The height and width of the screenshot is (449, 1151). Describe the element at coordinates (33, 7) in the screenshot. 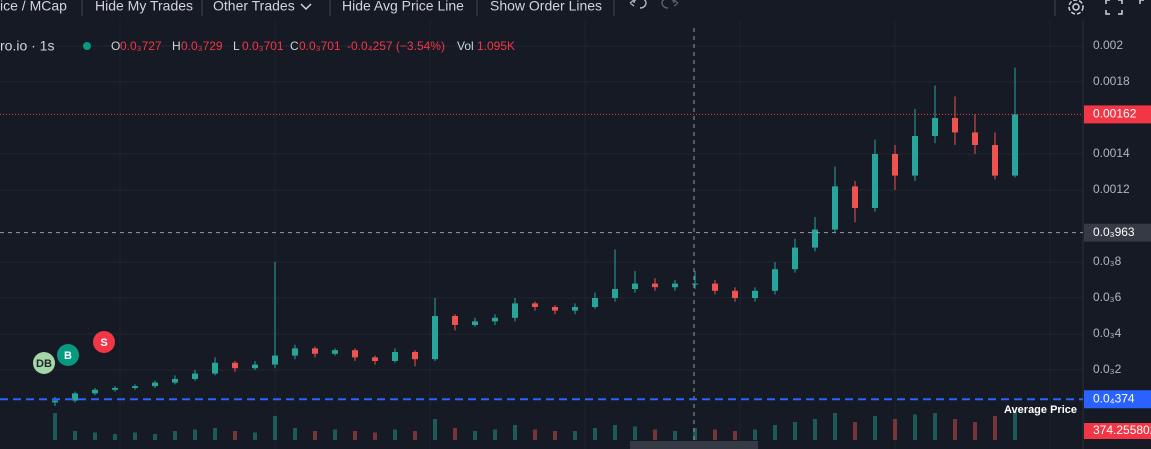

I see `toolbar-button: ice / MCap` at that location.